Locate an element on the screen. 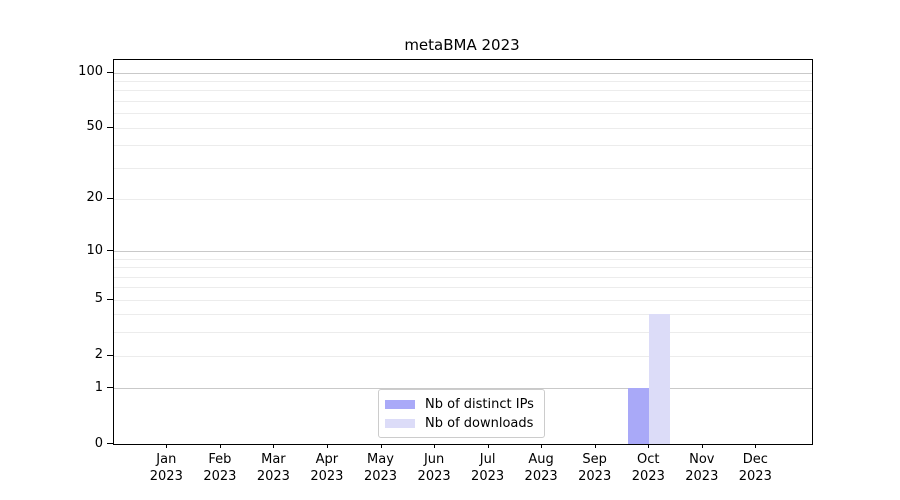 The height and width of the screenshot is (500, 900). x-tick-jul-2023 is located at coordinates (488, 446).